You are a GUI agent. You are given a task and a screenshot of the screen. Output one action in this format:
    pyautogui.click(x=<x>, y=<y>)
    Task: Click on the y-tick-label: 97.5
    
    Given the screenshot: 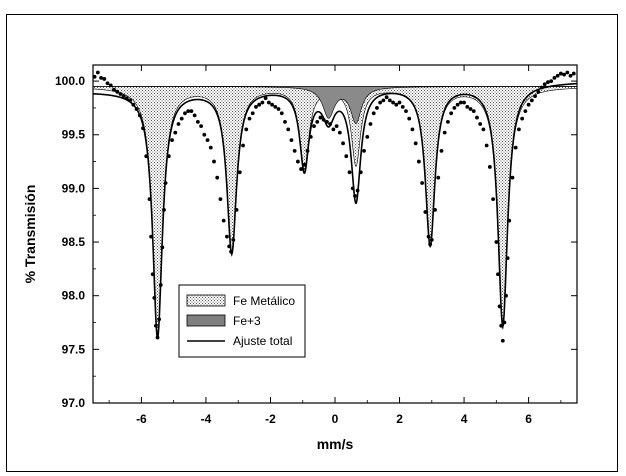 What is the action you would take?
    pyautogui.click(x=74, y=349)
    